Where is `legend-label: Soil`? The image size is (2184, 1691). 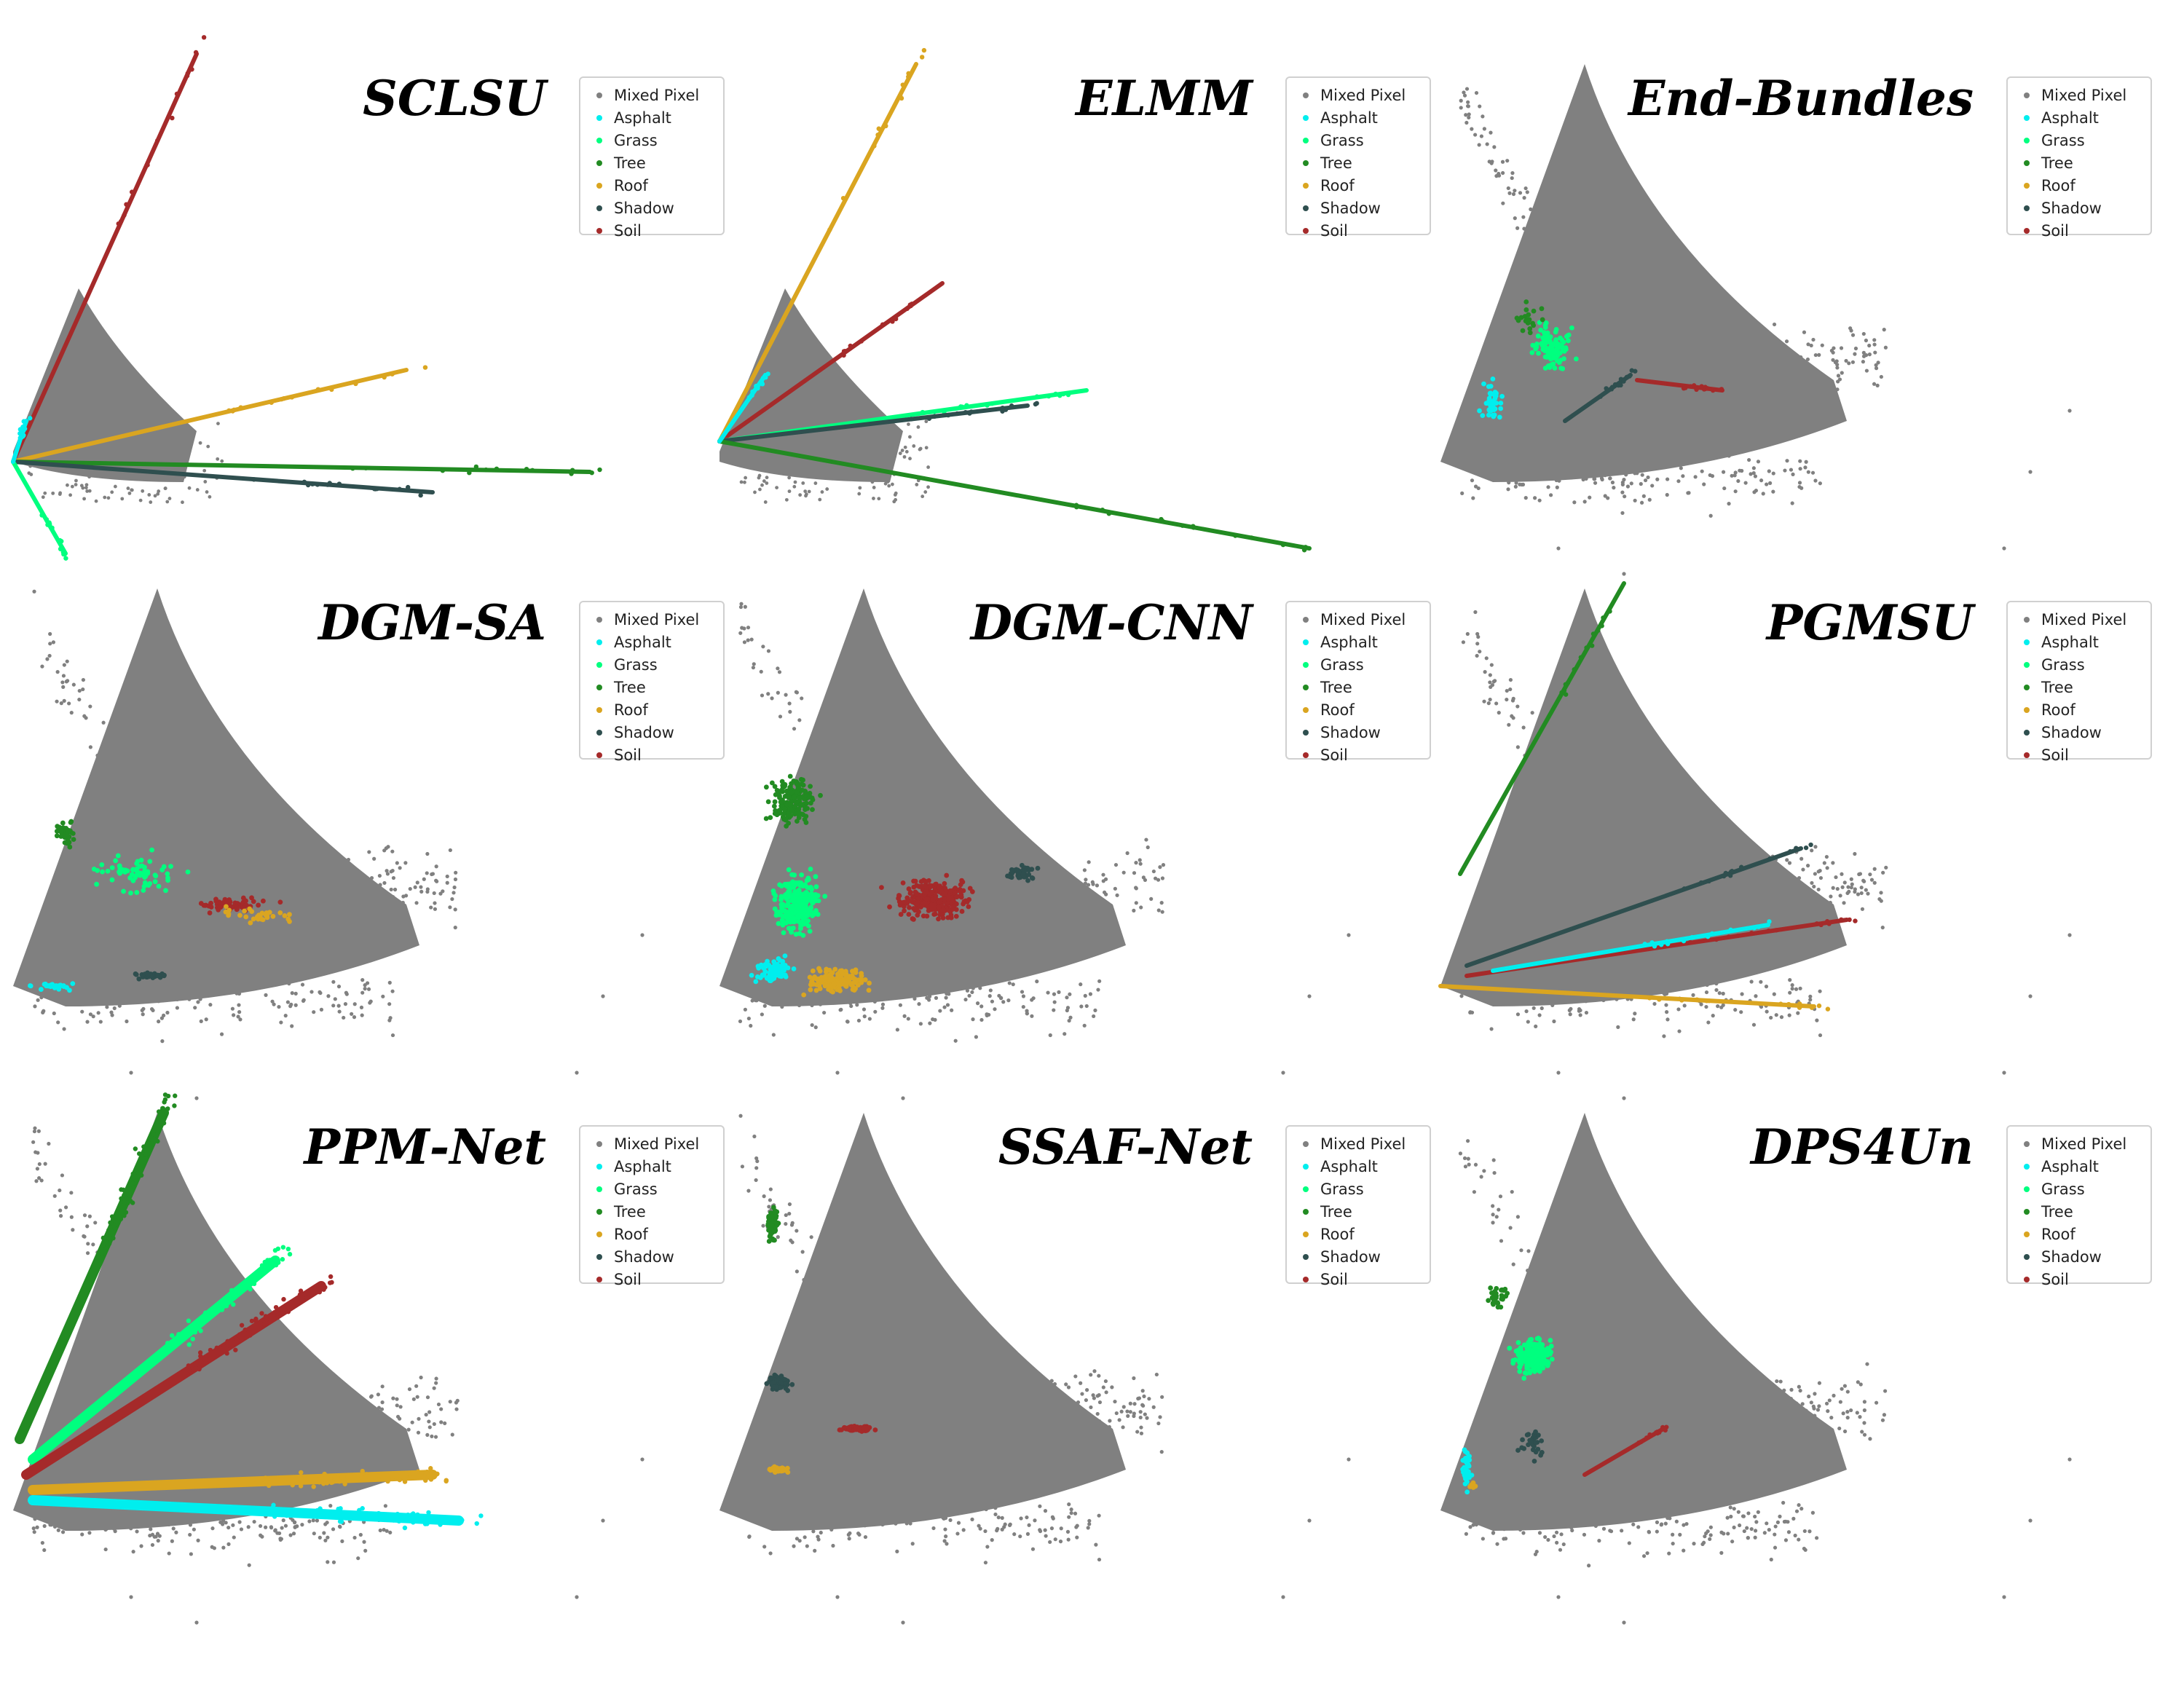 legend-label: Soil is located at coordinates (628, 755).